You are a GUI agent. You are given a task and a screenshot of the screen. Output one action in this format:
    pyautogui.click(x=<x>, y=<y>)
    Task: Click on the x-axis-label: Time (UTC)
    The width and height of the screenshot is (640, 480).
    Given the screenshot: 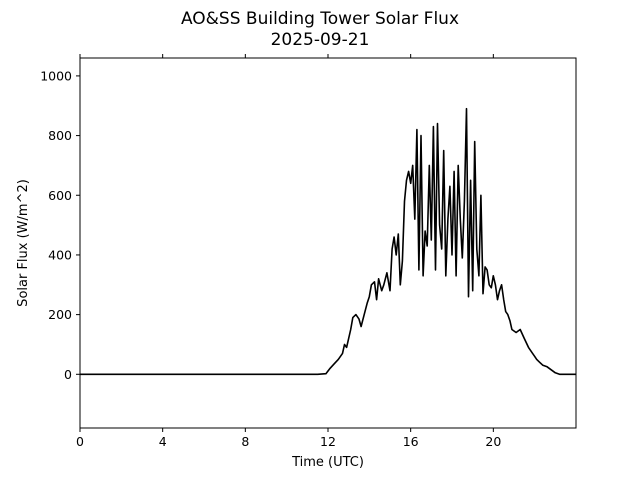 What is the action you would take?
    pyautogui.click(x=327, y=462)
    